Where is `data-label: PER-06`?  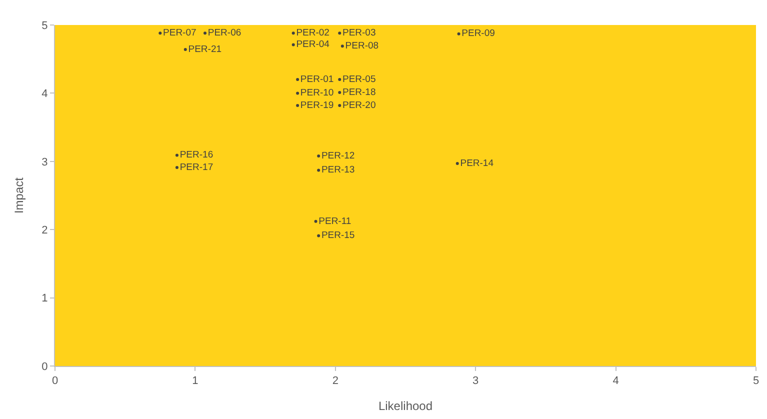
data-label: PER-06 is located at coordinates (225, 33).